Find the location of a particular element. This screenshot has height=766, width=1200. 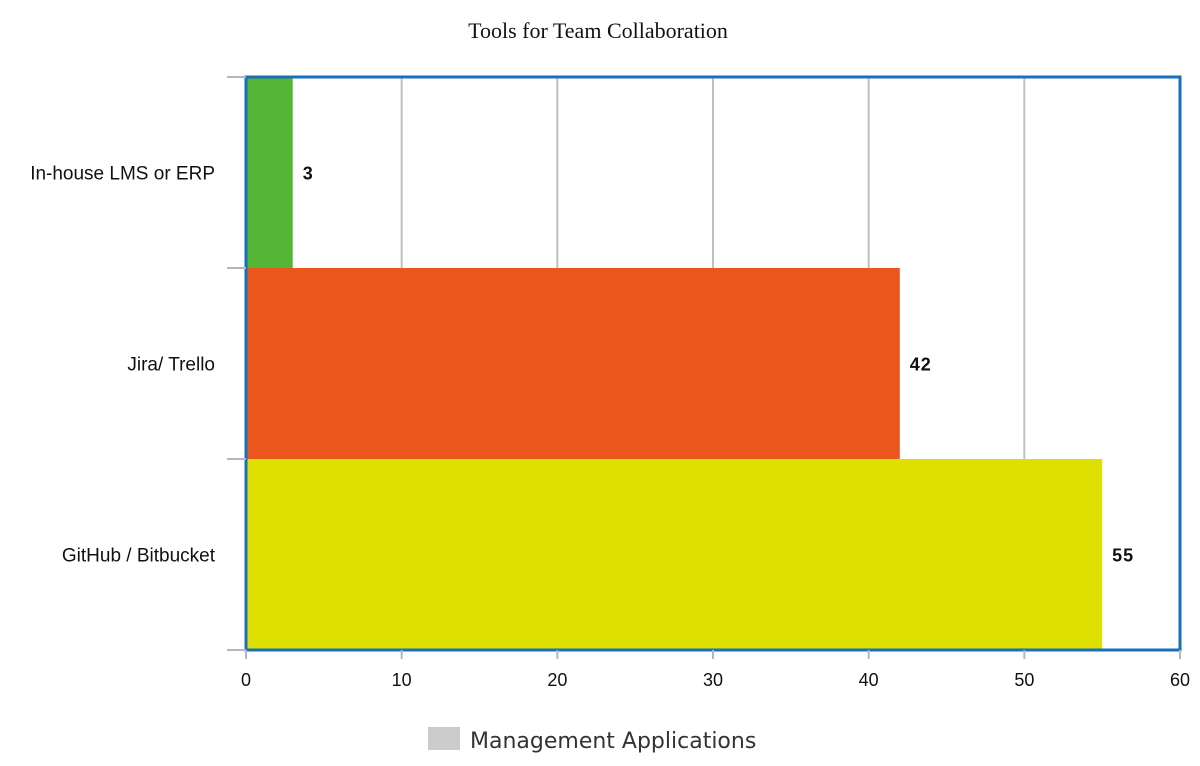

value-label-2: 55 is located at coordinates (1123, 556).